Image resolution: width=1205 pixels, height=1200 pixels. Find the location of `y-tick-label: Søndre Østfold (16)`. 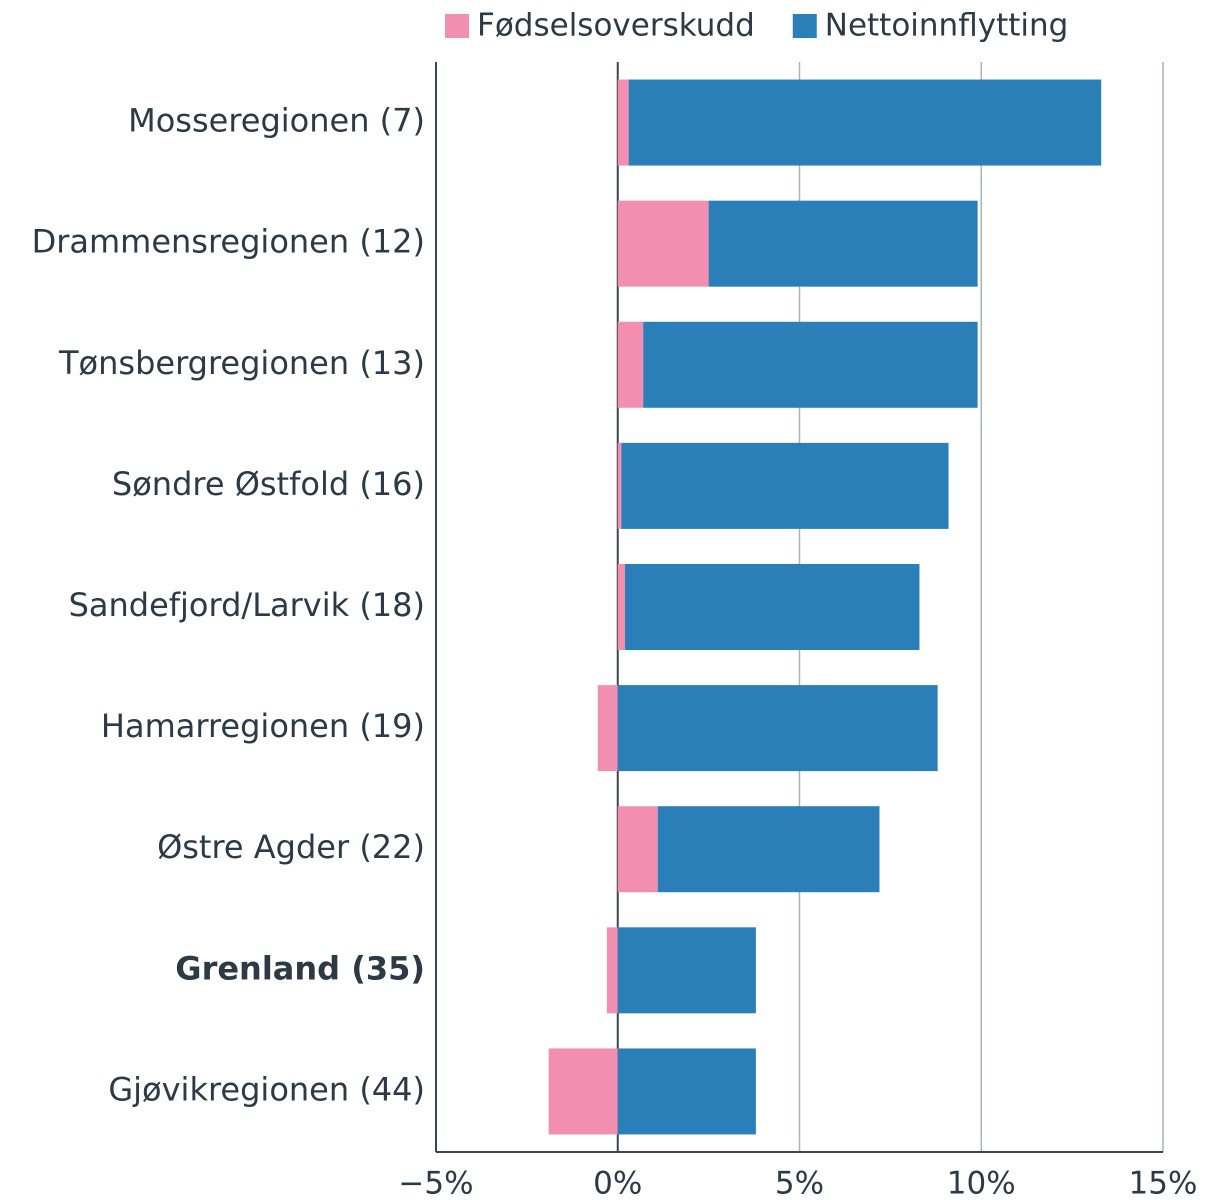

y-tick-label: Søndre Østfold (16) is located at coordinates (268, 484).